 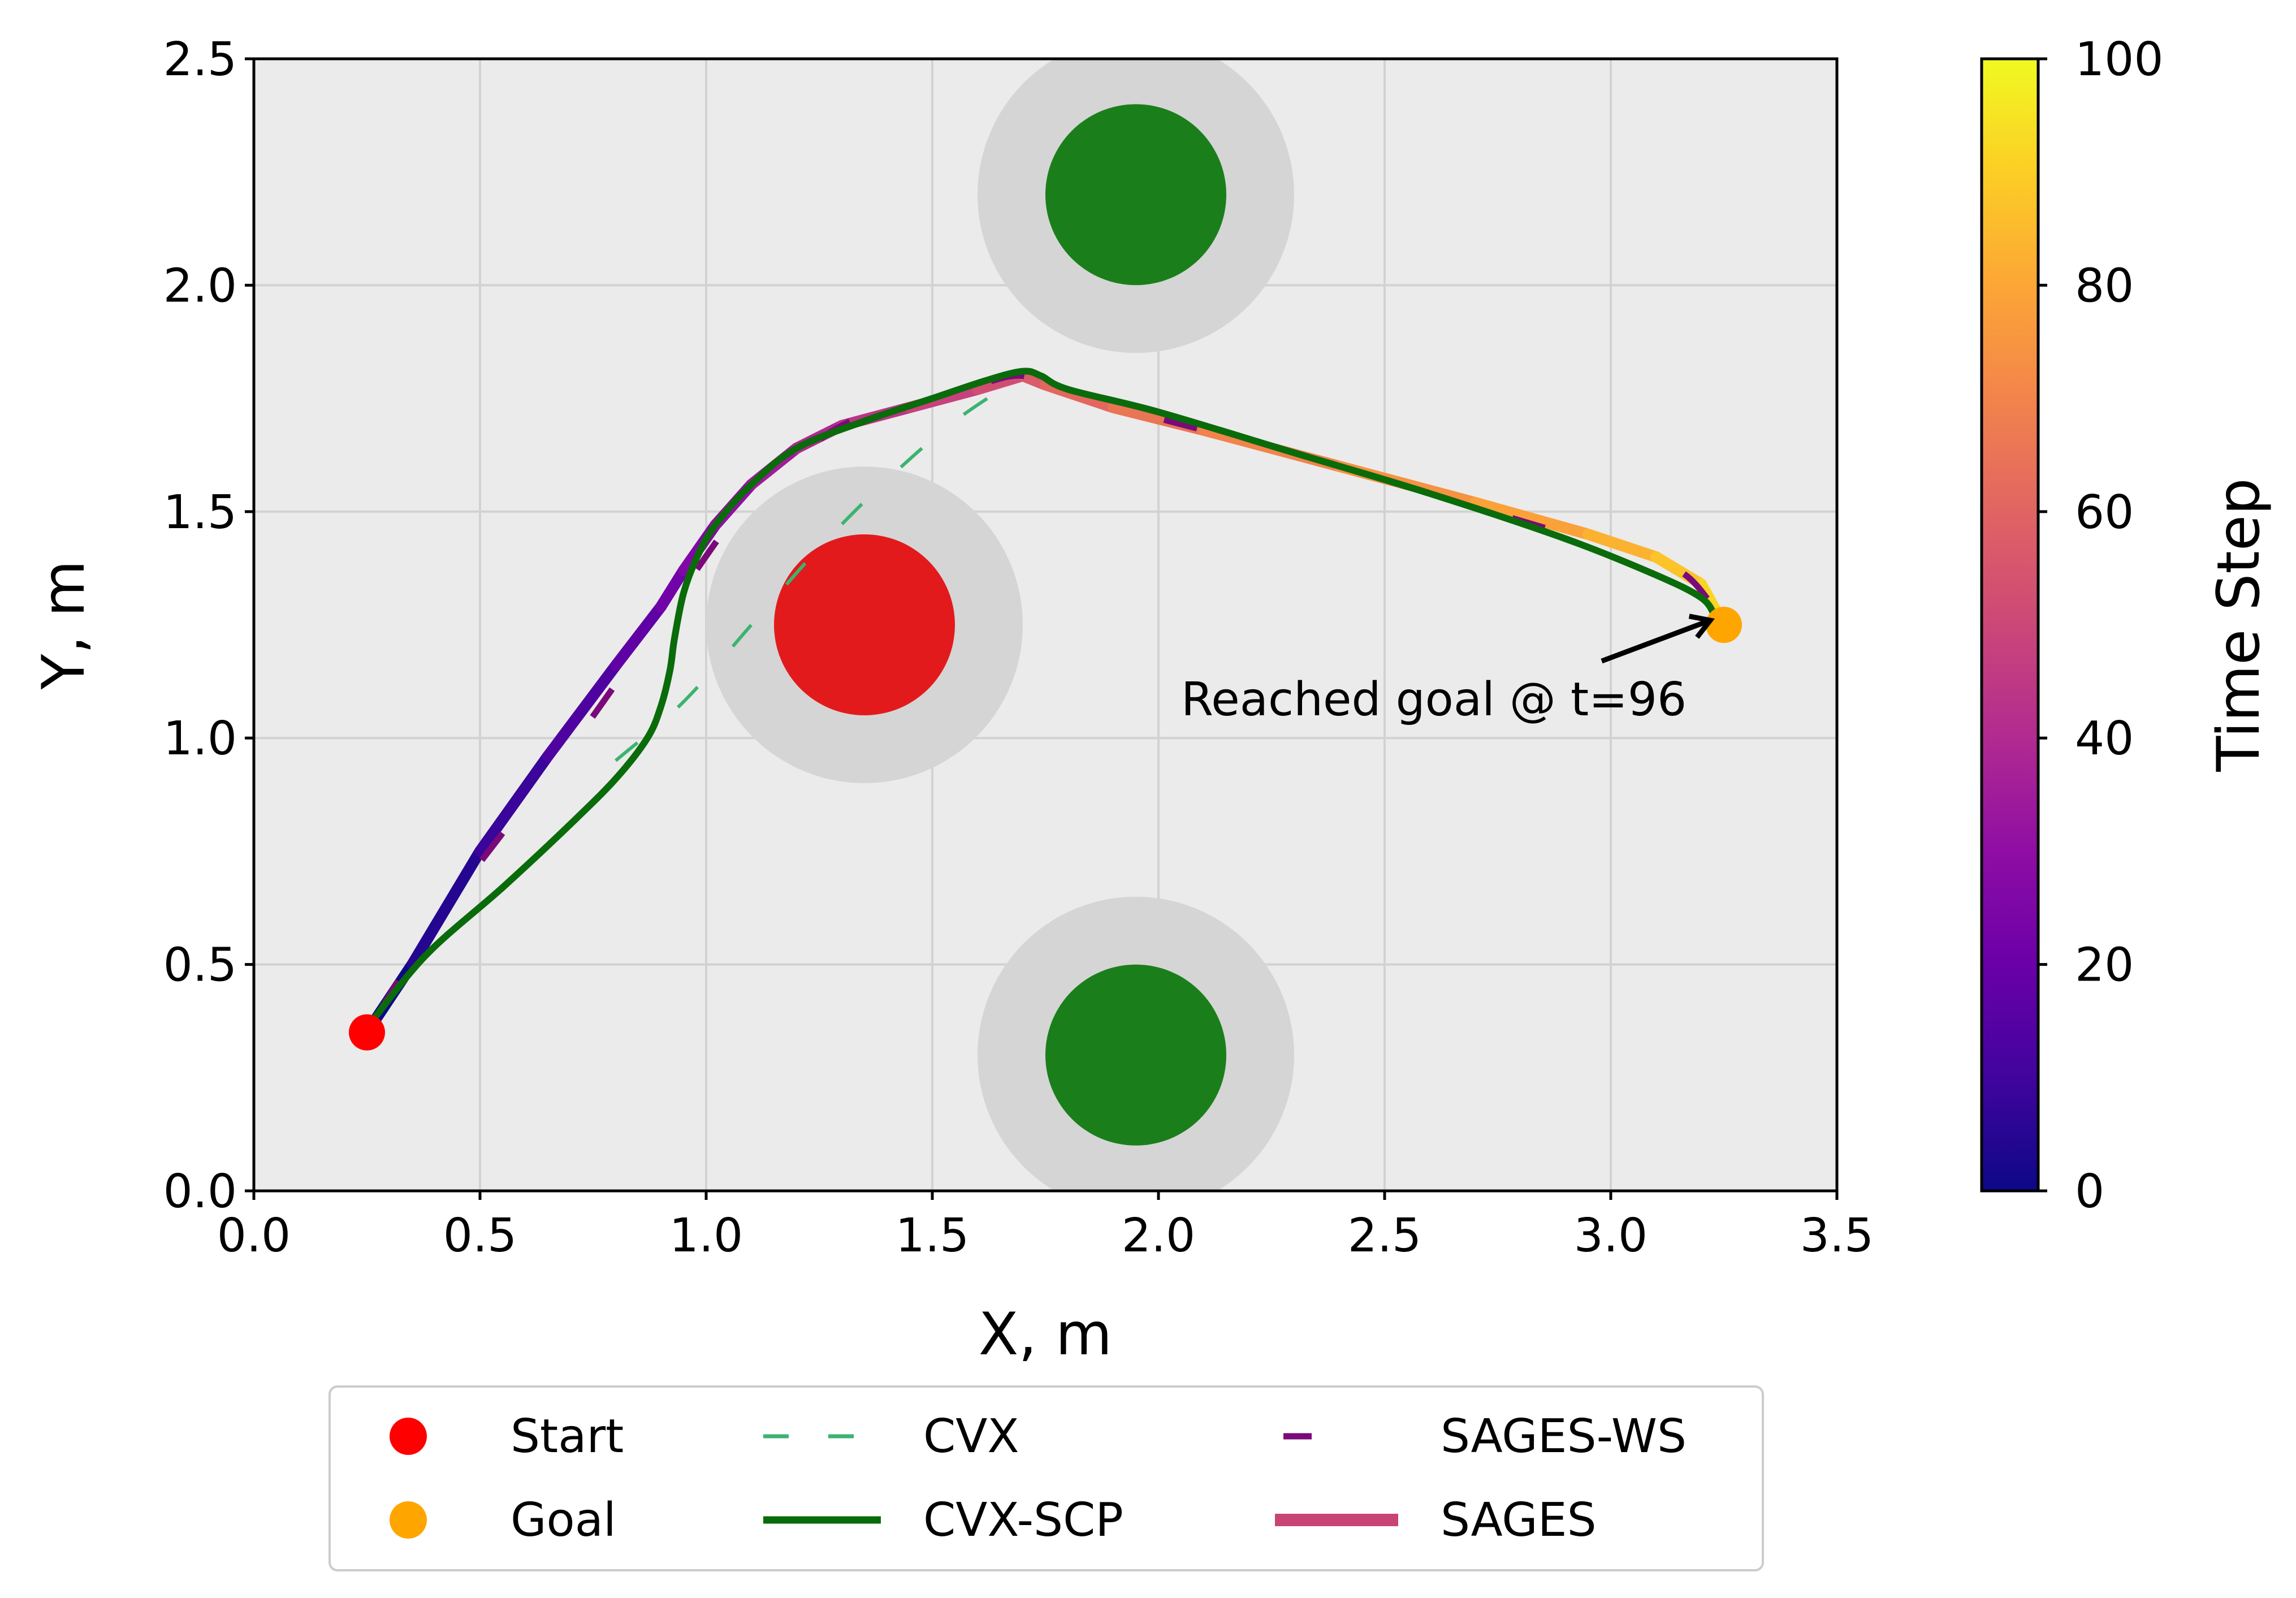 What do you see at coordinates (865, 624) in the screenshot?
I see `red-obstacle` at bounding box center [865, 624].